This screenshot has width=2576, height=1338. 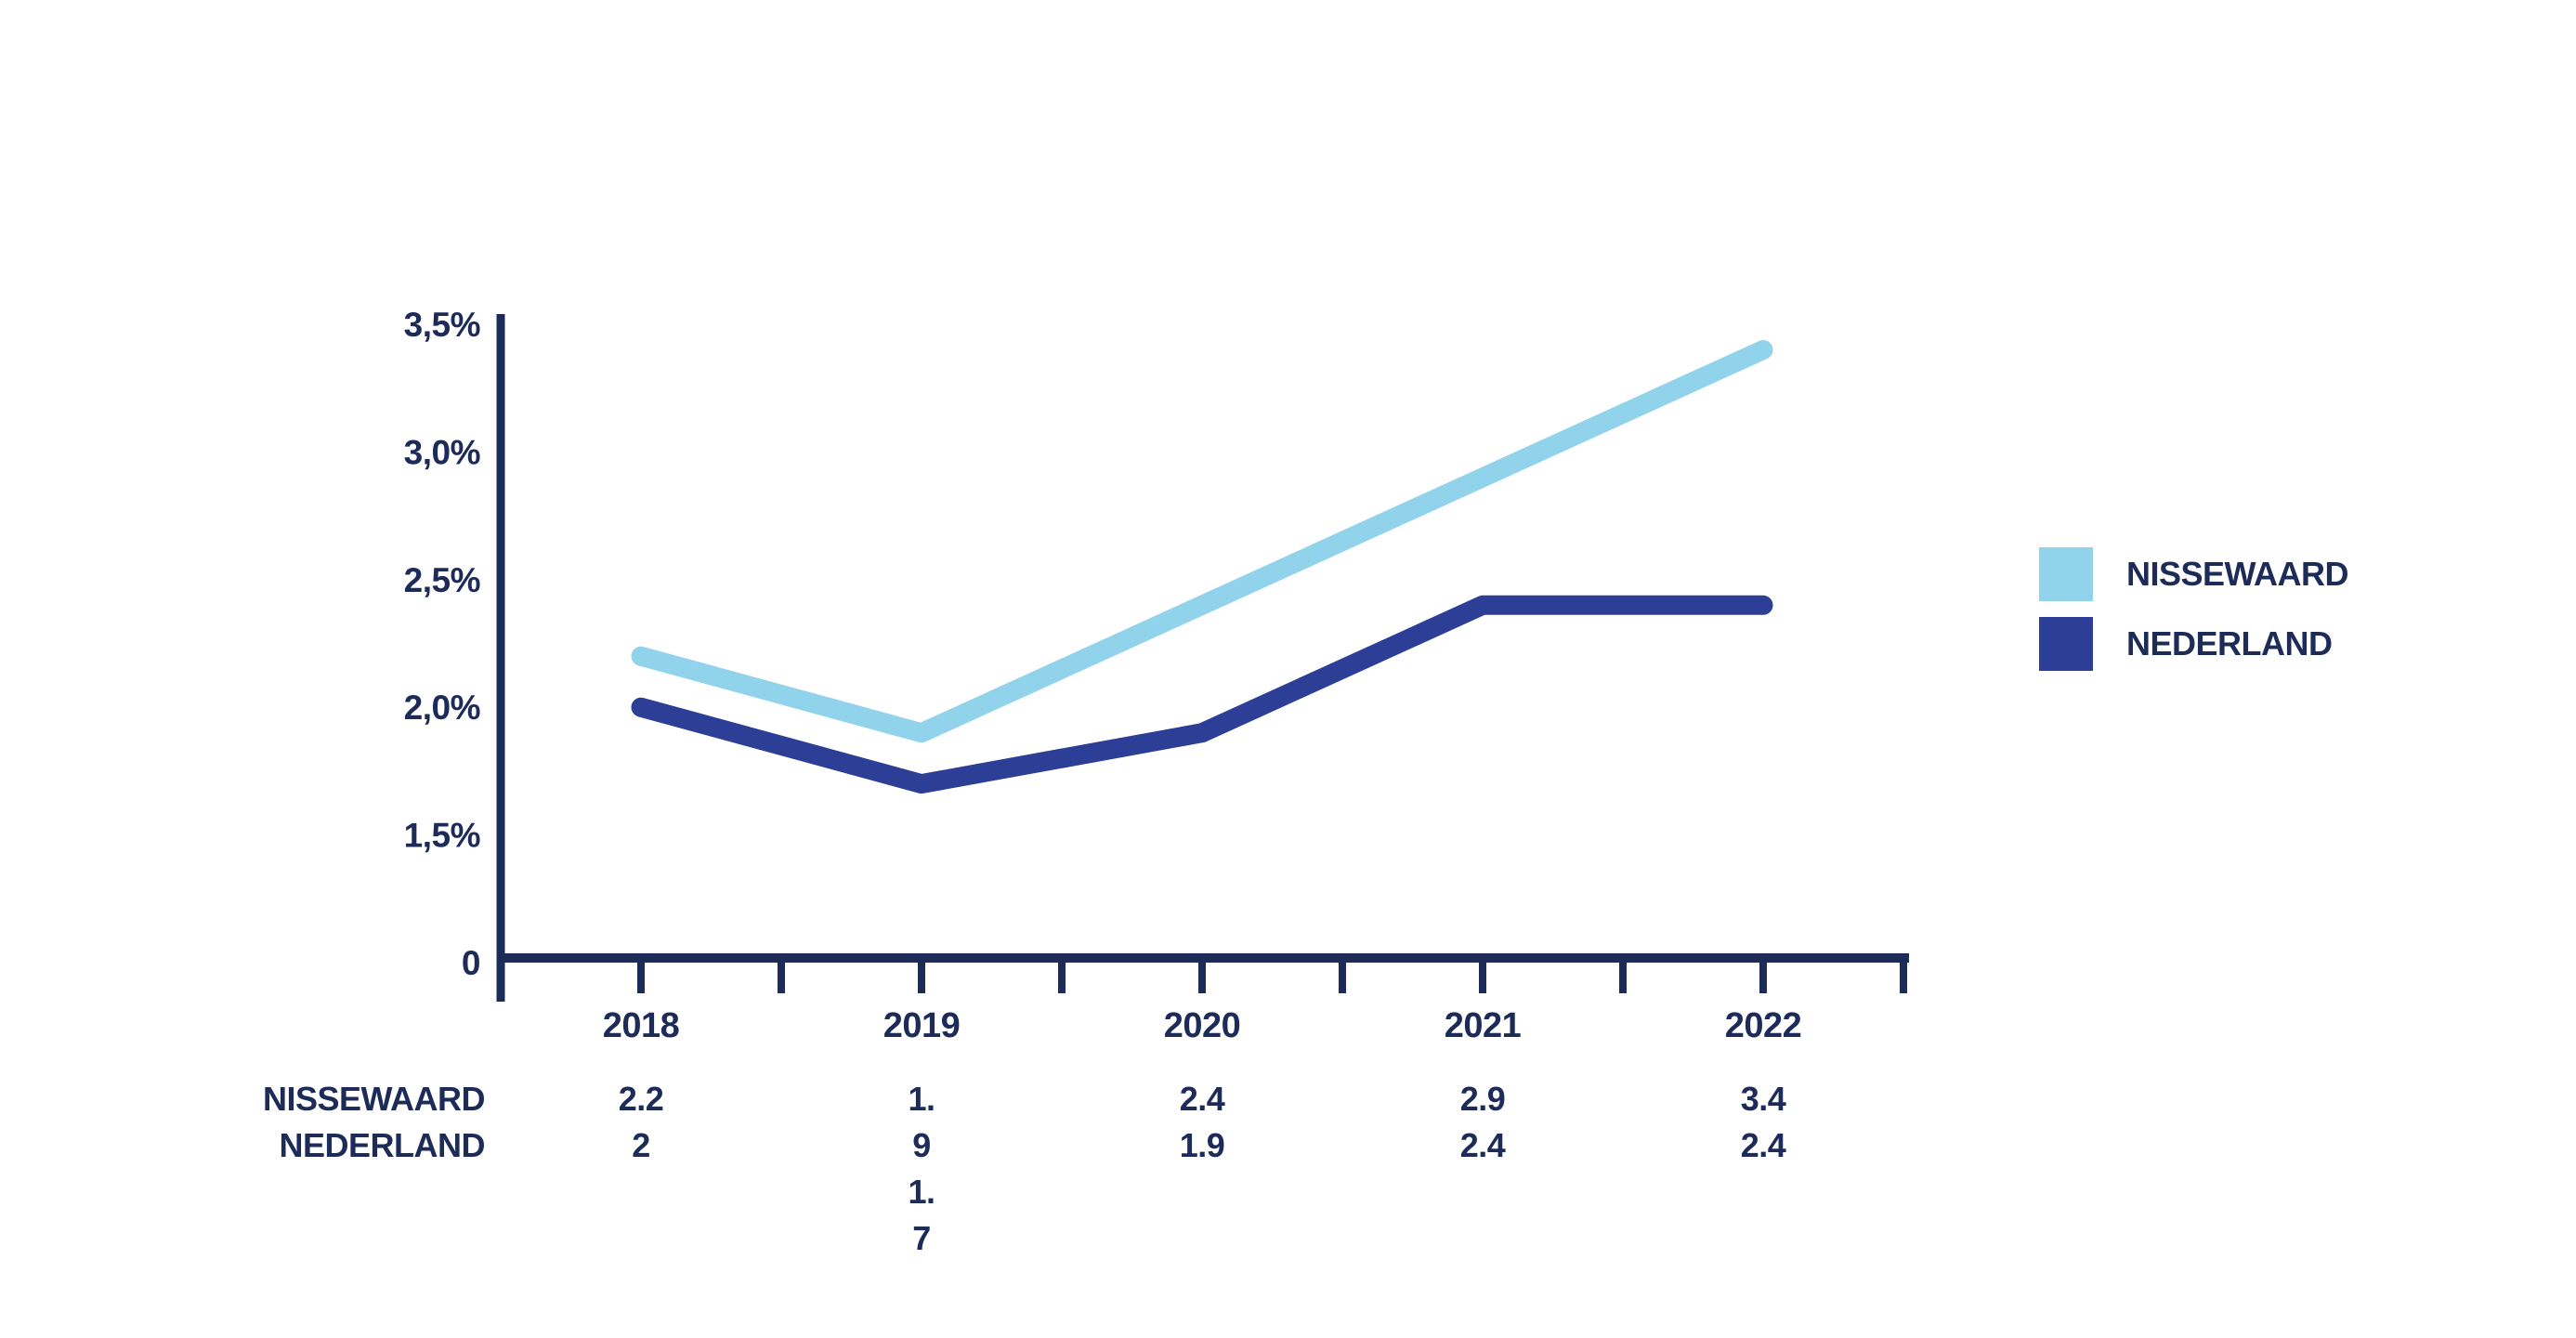 I want to click on y-tick-label: 3,5%, so click(x=442, y=325).